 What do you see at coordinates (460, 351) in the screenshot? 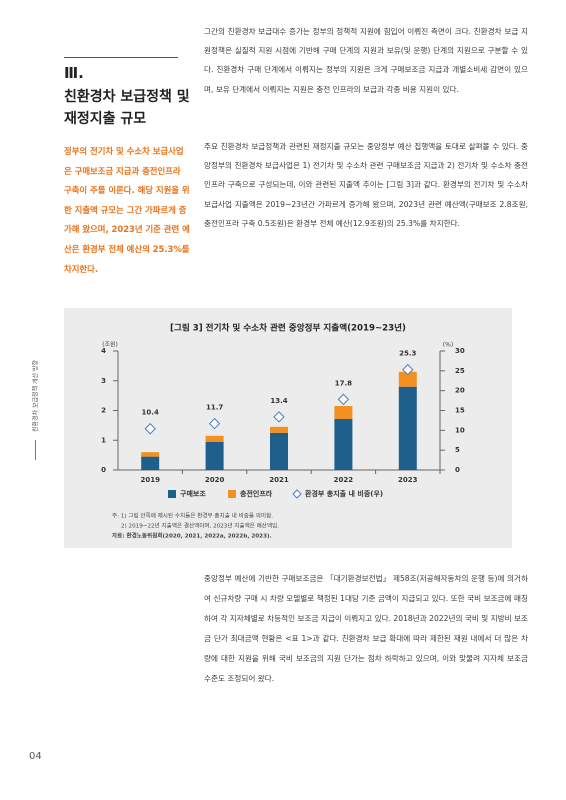
I see `y2-tick-label: 30` at bounding box center [460, 351].